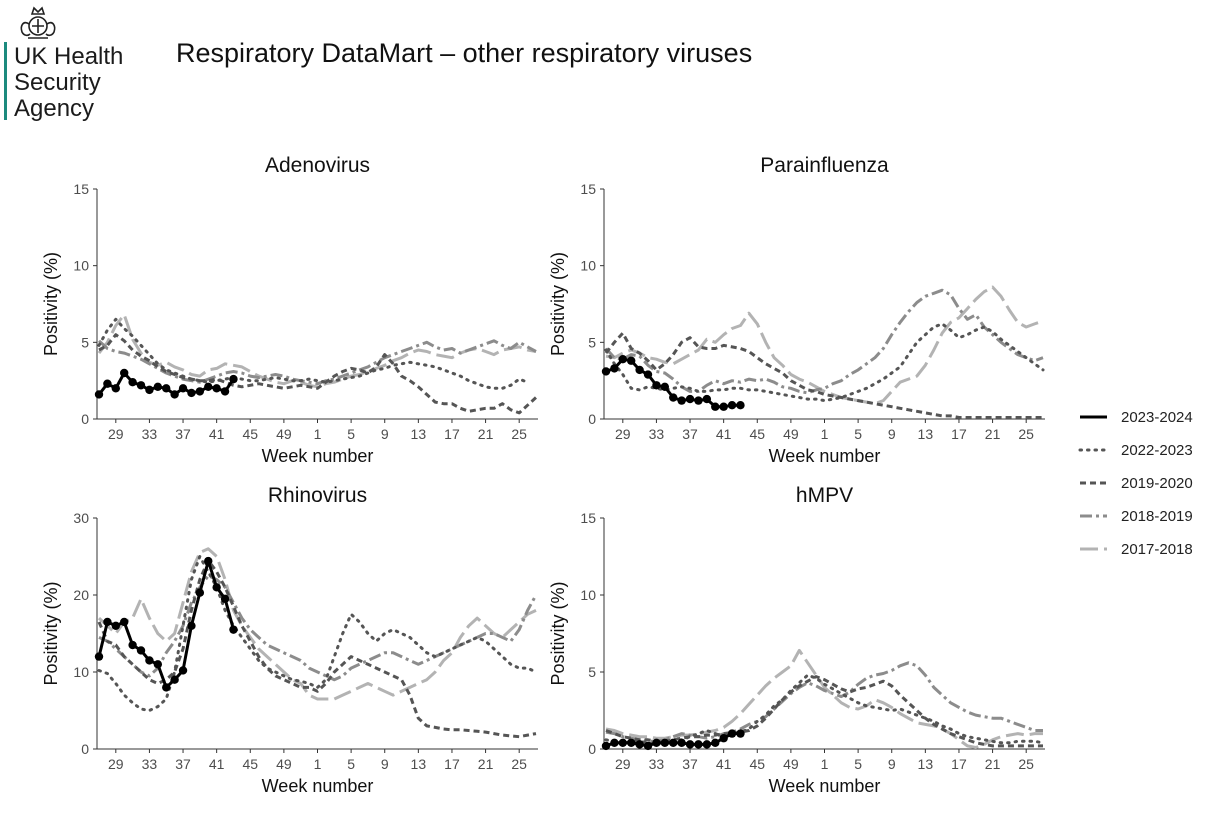 This screenshot has width=1224, height=824. I want to click on y-tick-label: 20, so click(81, 595).